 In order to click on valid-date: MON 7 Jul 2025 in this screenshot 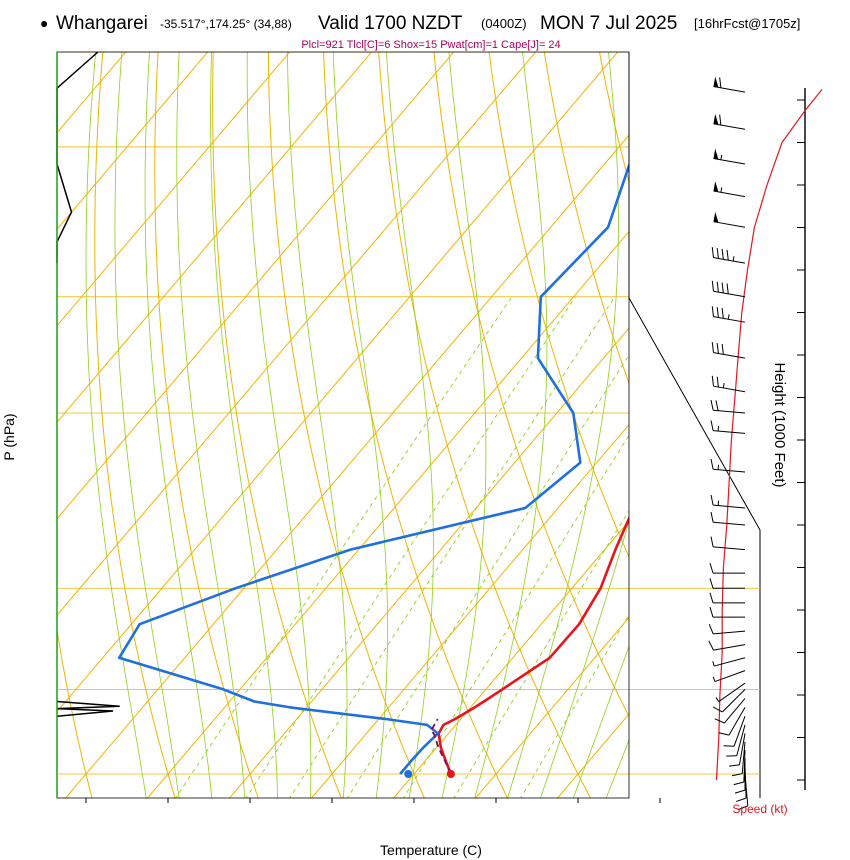, I will do `click(608, 23)`.